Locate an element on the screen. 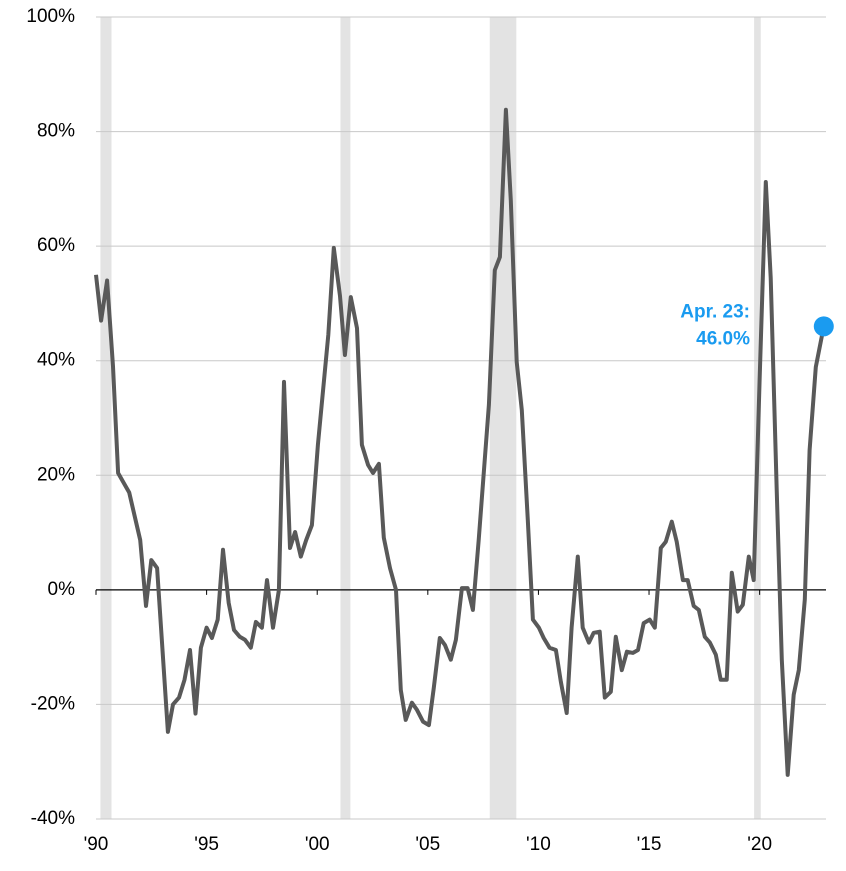 The image size is (846, 871). x-tick-label: '05 is located at coordinates (427, 844).